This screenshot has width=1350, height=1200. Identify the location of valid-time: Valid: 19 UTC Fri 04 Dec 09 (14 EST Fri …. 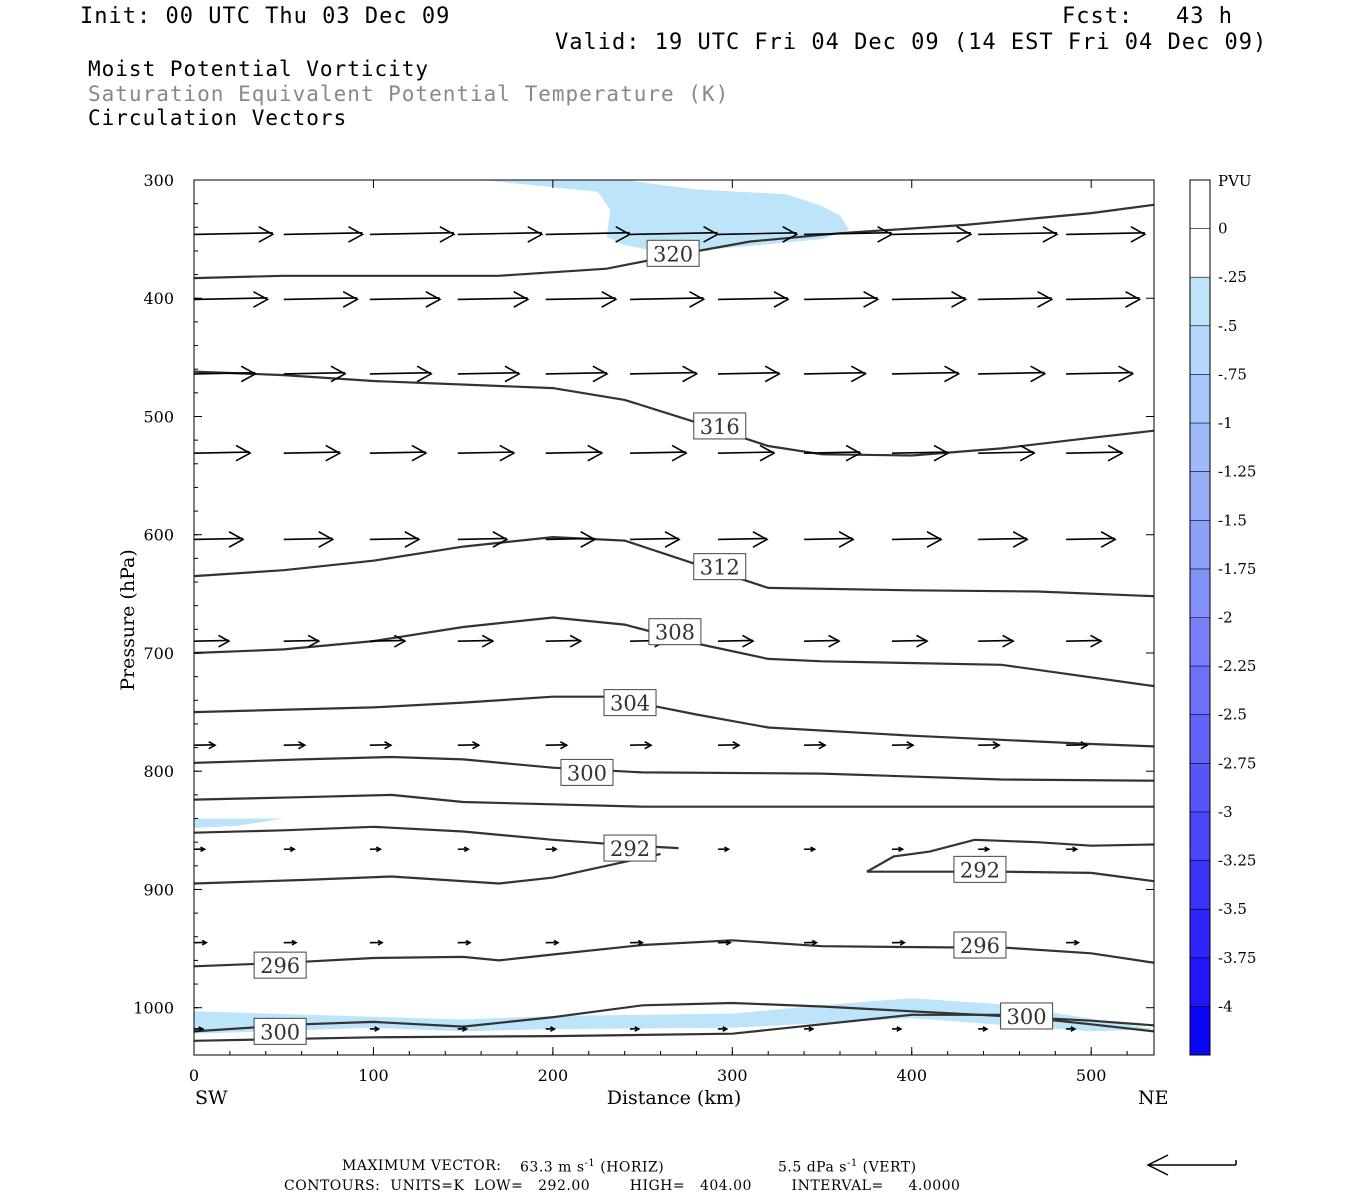
(911, 42).